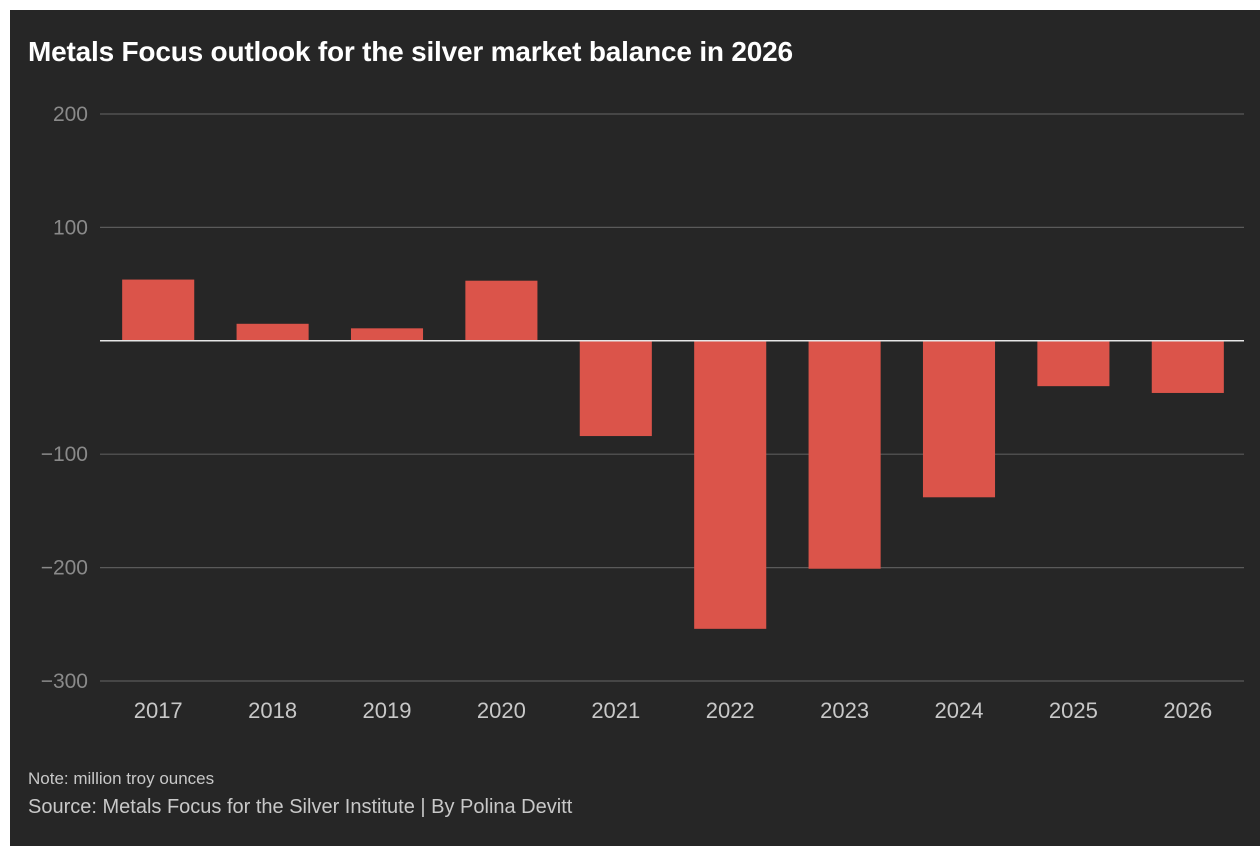 This screenshot has height=850, width=1260. Describe the element at coordinates (272, 332) in the screenshot. I see `bar-2018` at that location.